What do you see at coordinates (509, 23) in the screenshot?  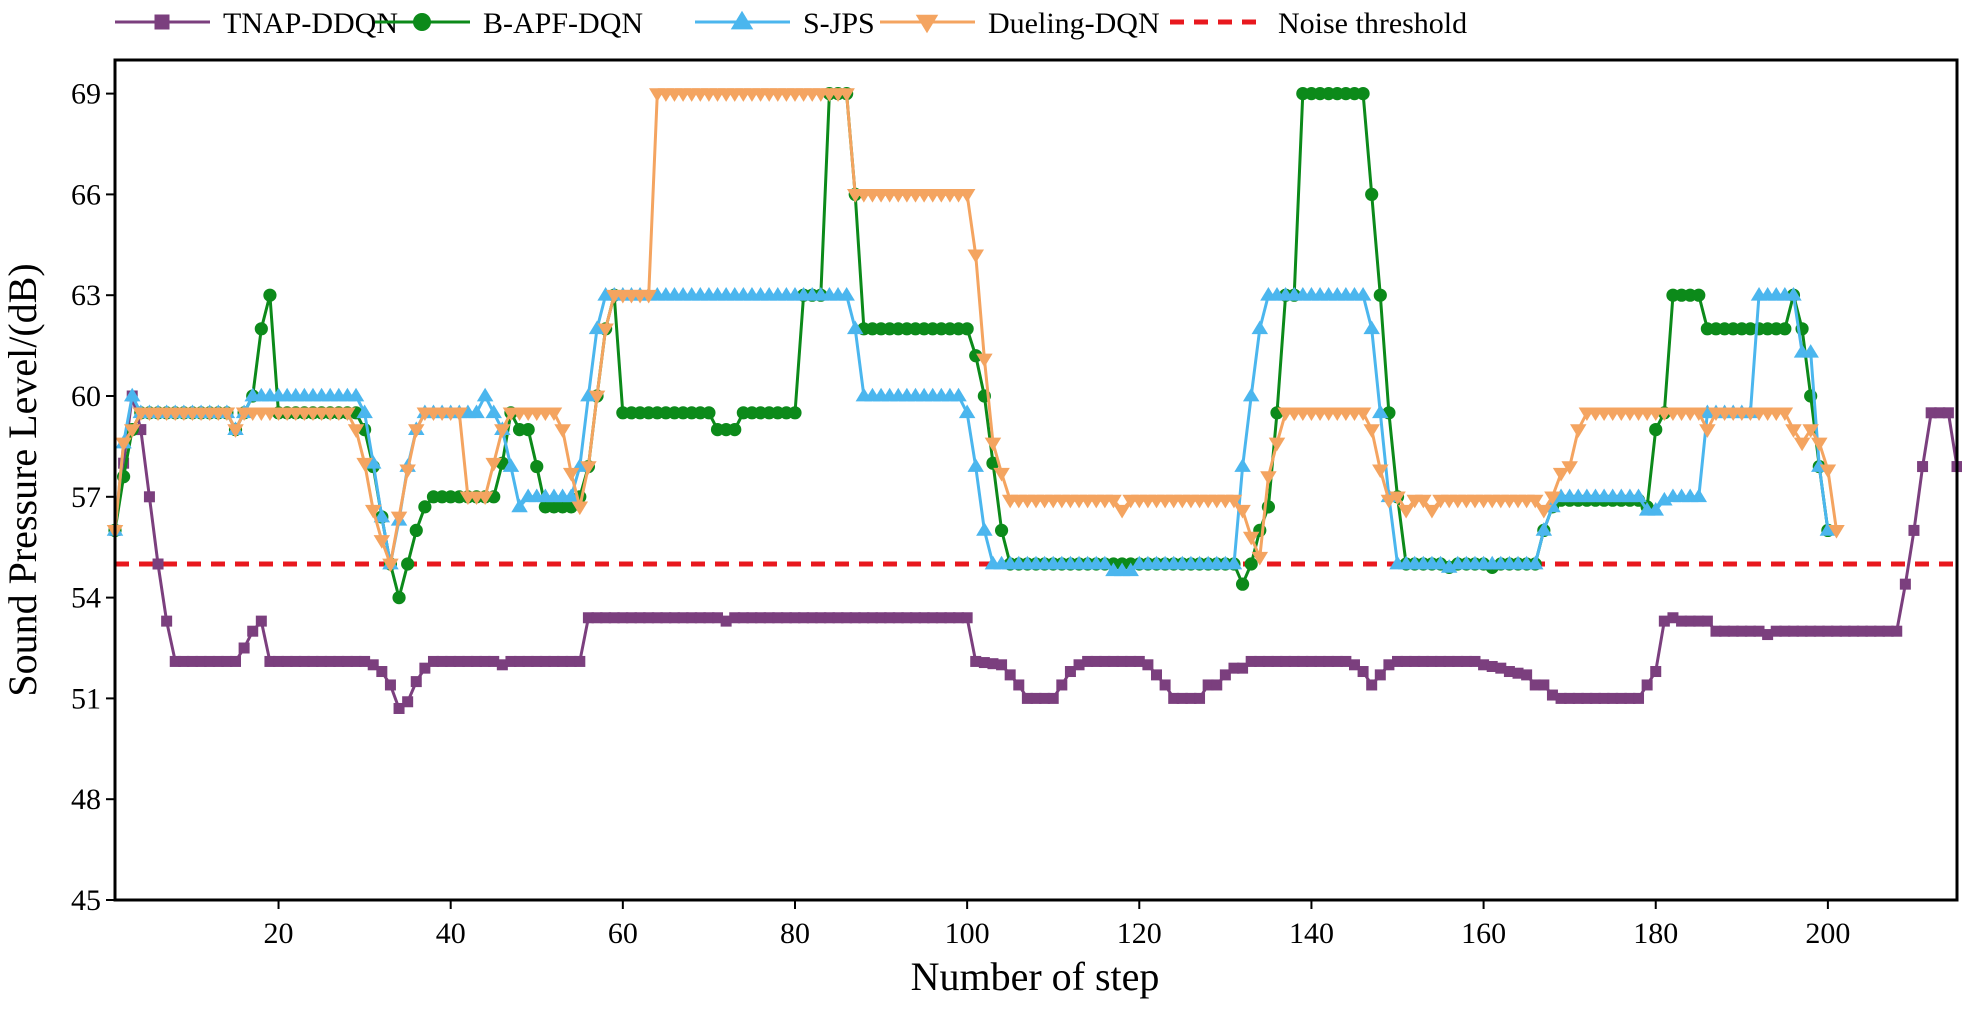 I see `legend-item: B-APF-DQN` at bounding box center [509, 23].